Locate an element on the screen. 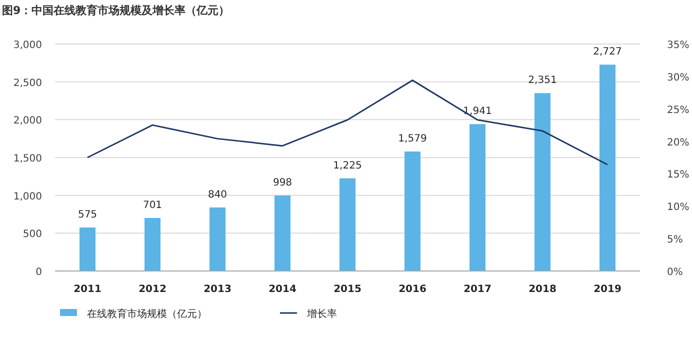  x-tick-label: 2019 is located at coordinates (608, 289).